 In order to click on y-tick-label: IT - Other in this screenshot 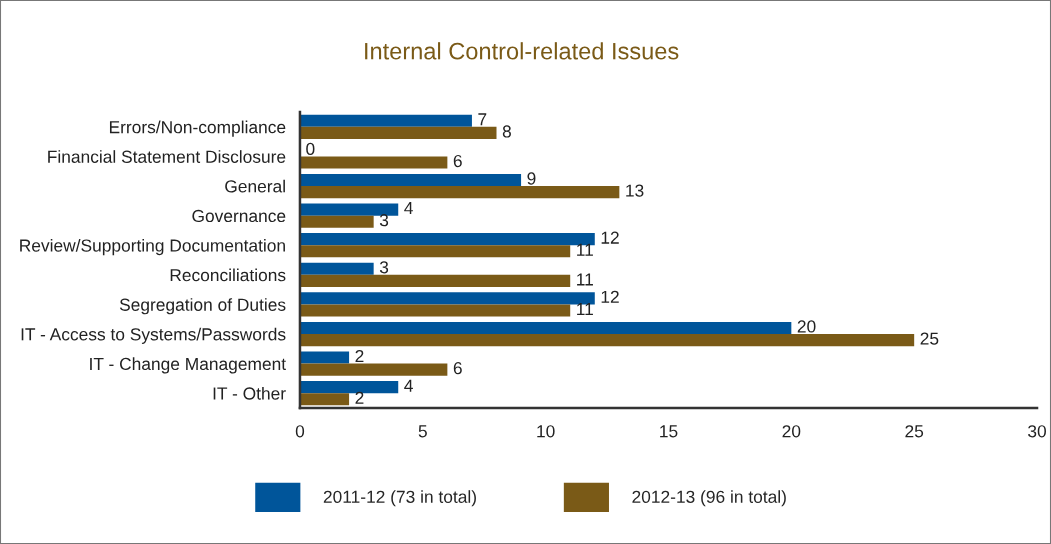, I will do `click(249, 393)`.